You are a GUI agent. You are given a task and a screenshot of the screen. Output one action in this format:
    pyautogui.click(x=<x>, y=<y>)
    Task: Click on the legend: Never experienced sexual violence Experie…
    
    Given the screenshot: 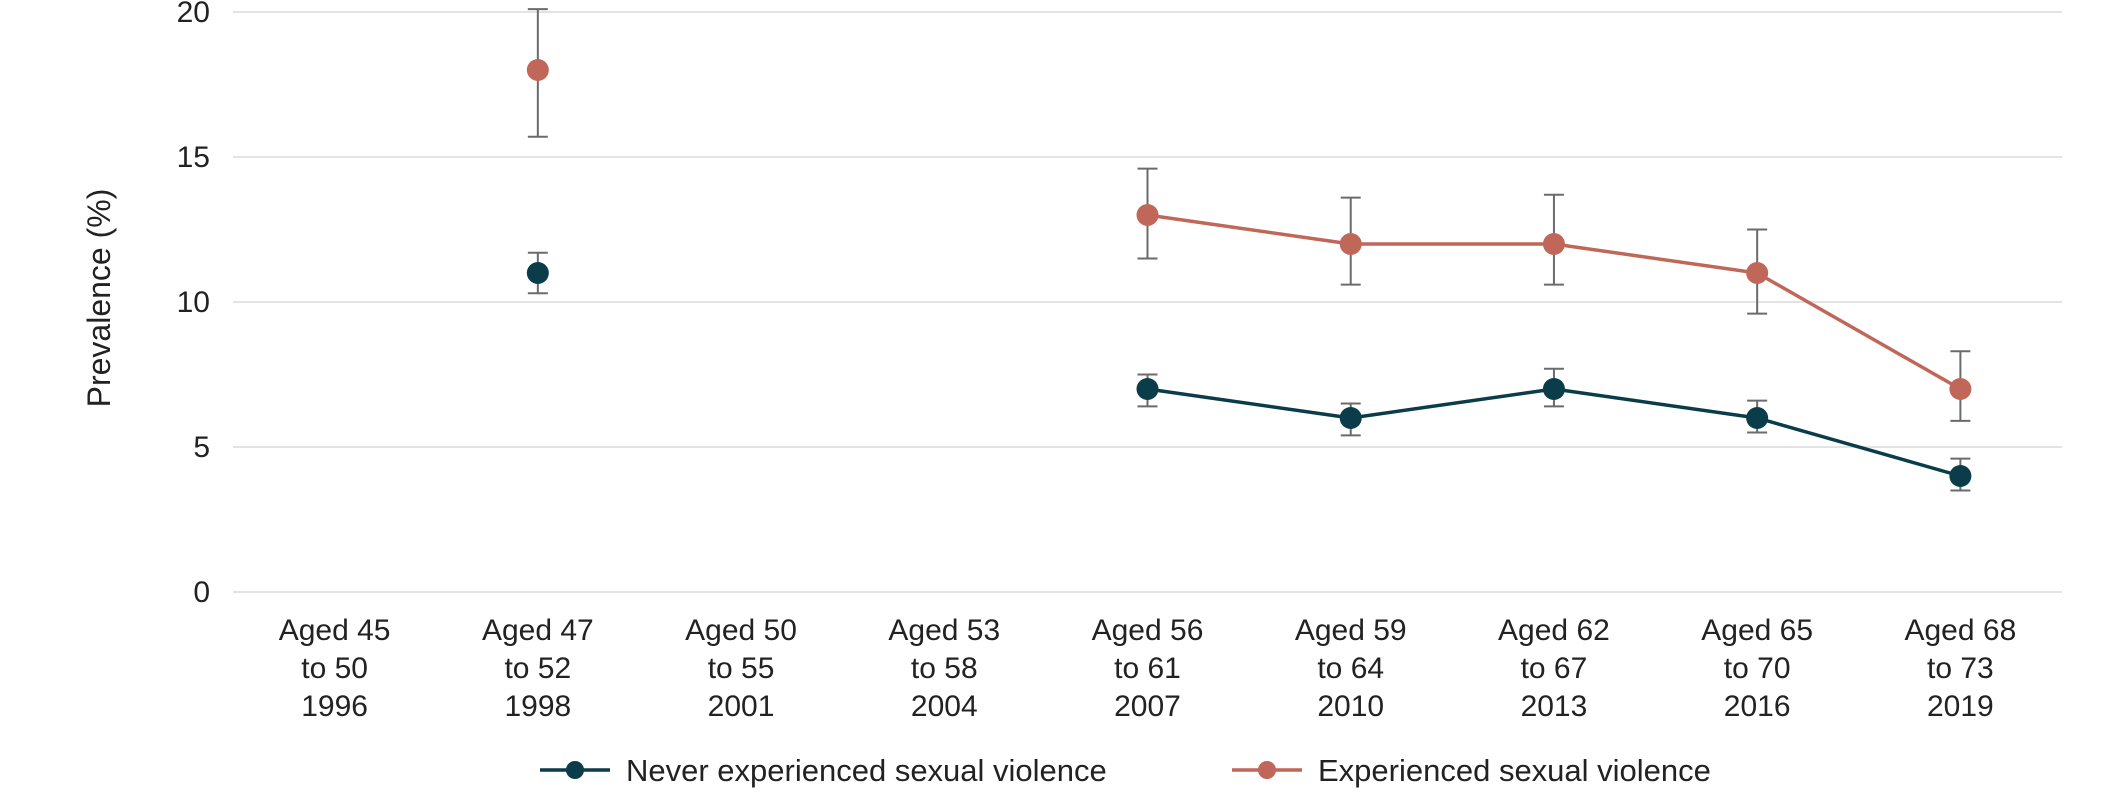 What is the action you would take?
    pyautogui.click(x=1125, y=770)
    